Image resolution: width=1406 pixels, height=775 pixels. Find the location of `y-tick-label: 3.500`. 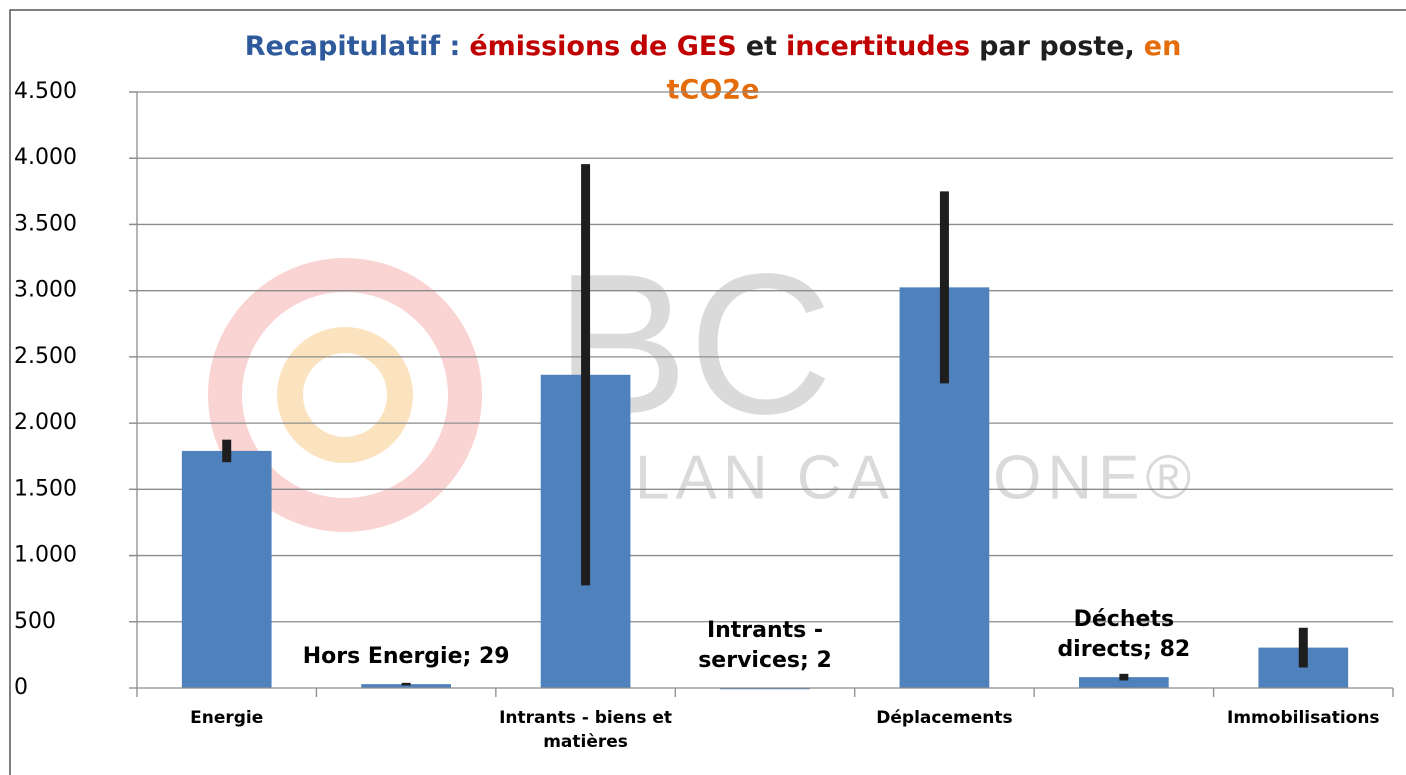

y-tick-label: 3.500 is located at coordinates (45, 223).